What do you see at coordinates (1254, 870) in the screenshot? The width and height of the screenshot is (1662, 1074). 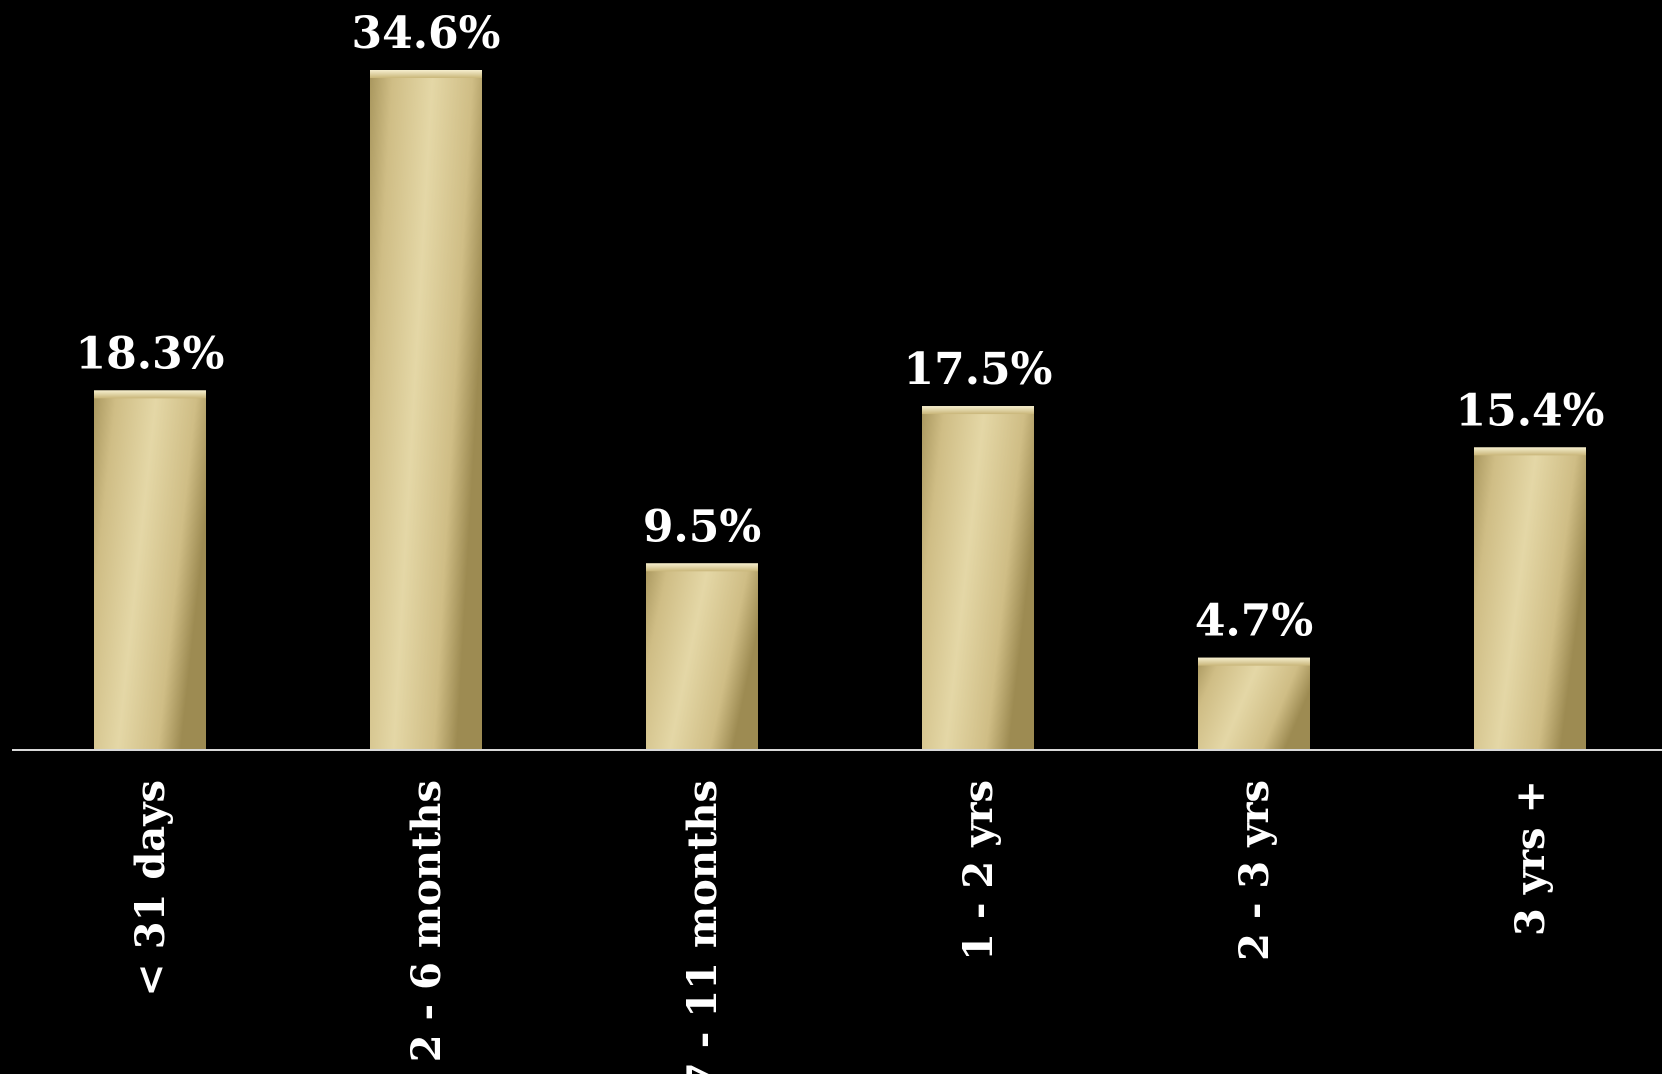 I see `category-label-4: 2 - 3 yrs` at bounding box center [1254, 870].